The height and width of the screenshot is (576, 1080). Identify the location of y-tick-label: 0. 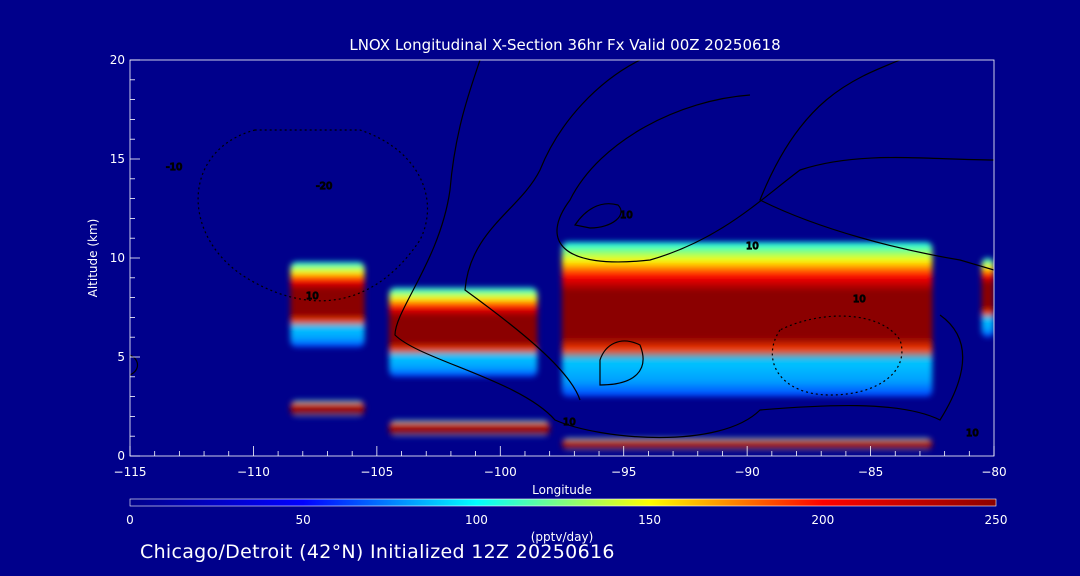
(121, 456).